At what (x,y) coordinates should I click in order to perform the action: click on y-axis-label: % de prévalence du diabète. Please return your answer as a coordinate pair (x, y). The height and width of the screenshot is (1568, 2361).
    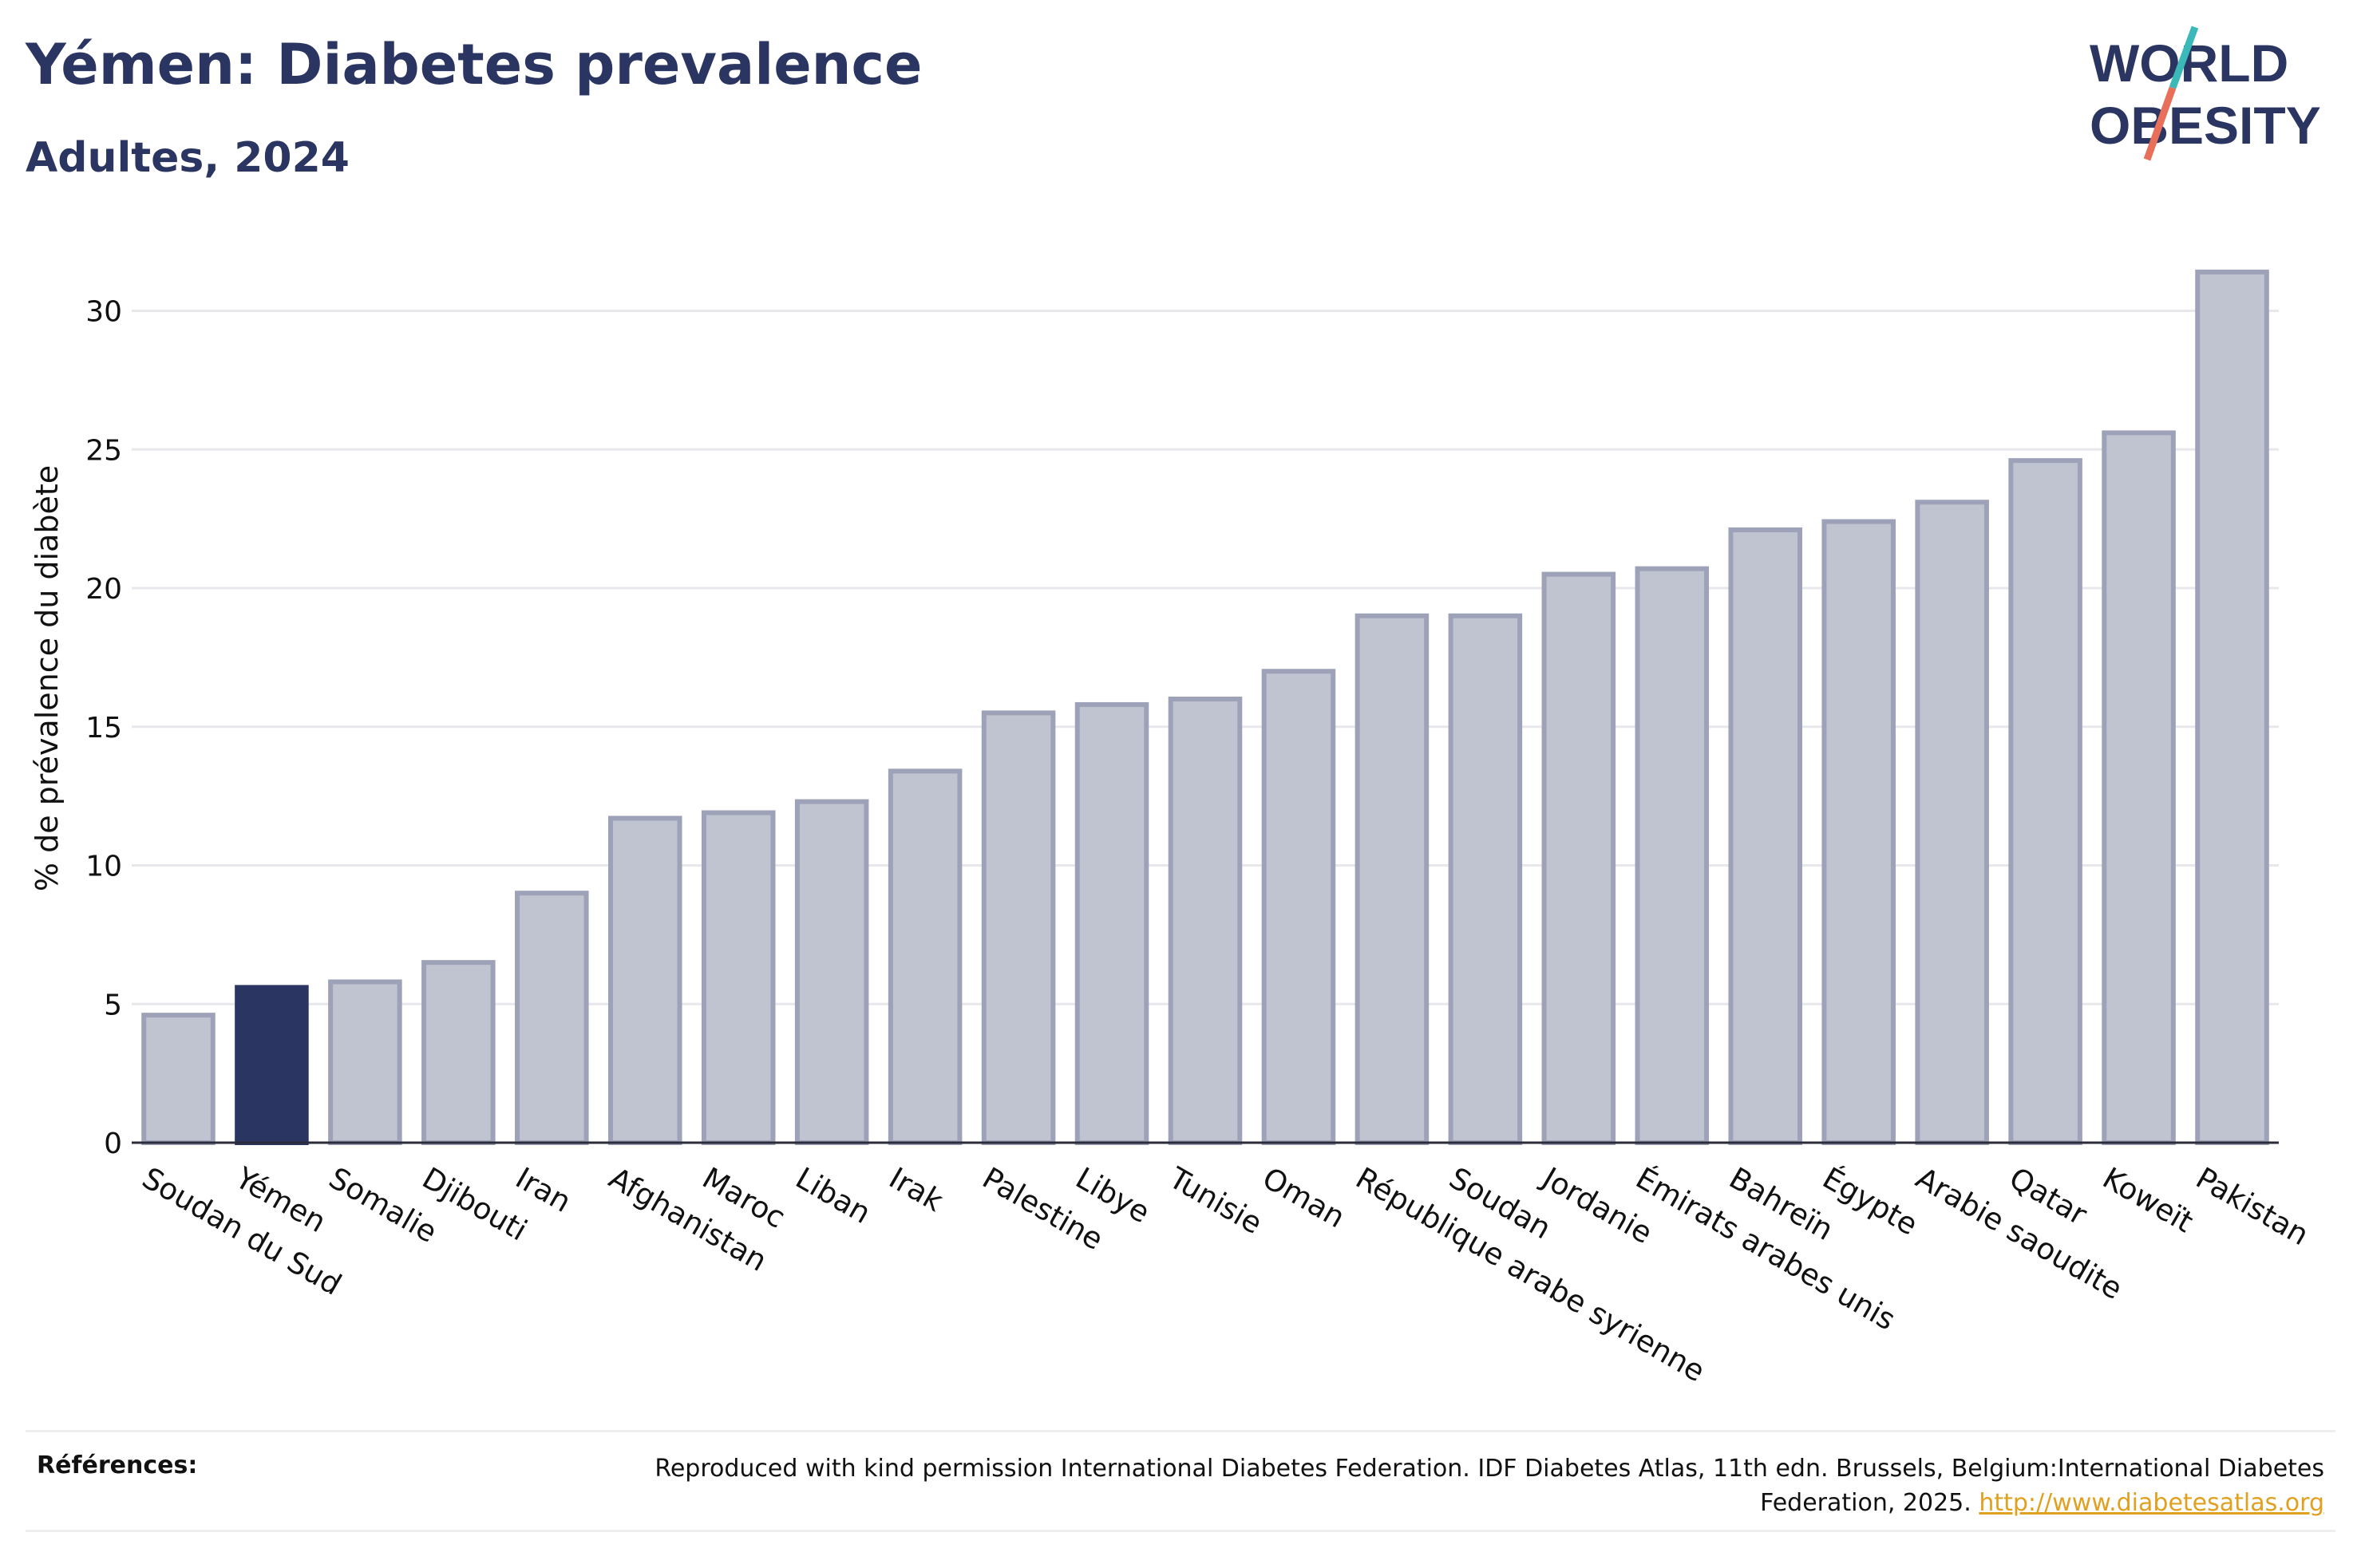
    Looking at the image, I should click on (47, 678).